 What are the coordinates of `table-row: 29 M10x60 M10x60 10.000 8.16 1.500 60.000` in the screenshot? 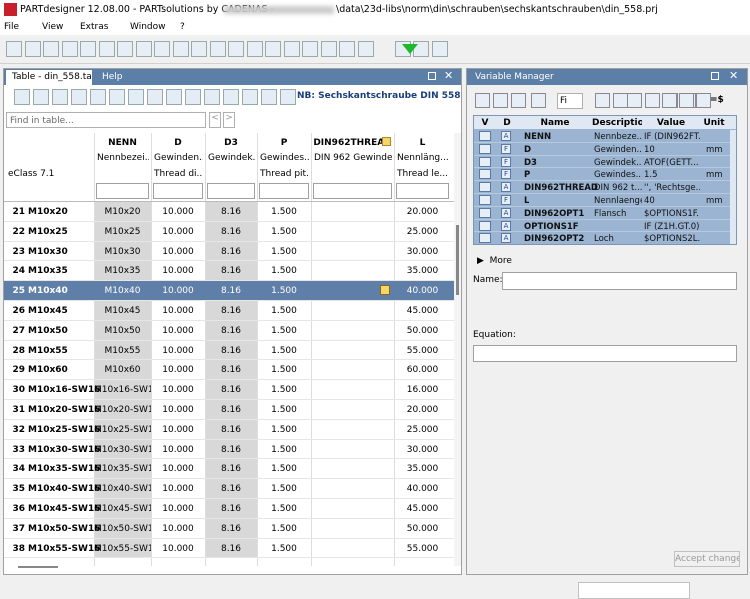 It's located at (229, 370).